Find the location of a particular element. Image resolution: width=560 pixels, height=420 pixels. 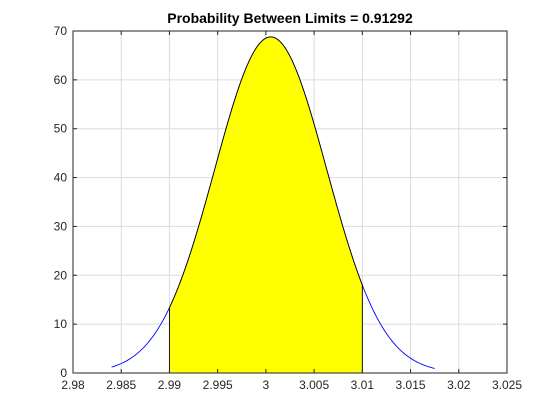

y-tick-label: 40 is located at coordinates (61, 178).